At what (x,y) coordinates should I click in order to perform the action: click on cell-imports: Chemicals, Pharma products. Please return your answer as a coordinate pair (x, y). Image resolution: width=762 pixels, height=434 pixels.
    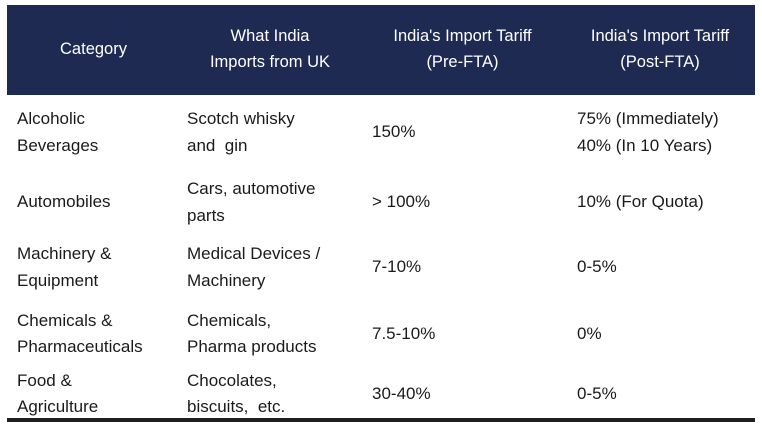
    Looking at the image, I should click on (252, 333).